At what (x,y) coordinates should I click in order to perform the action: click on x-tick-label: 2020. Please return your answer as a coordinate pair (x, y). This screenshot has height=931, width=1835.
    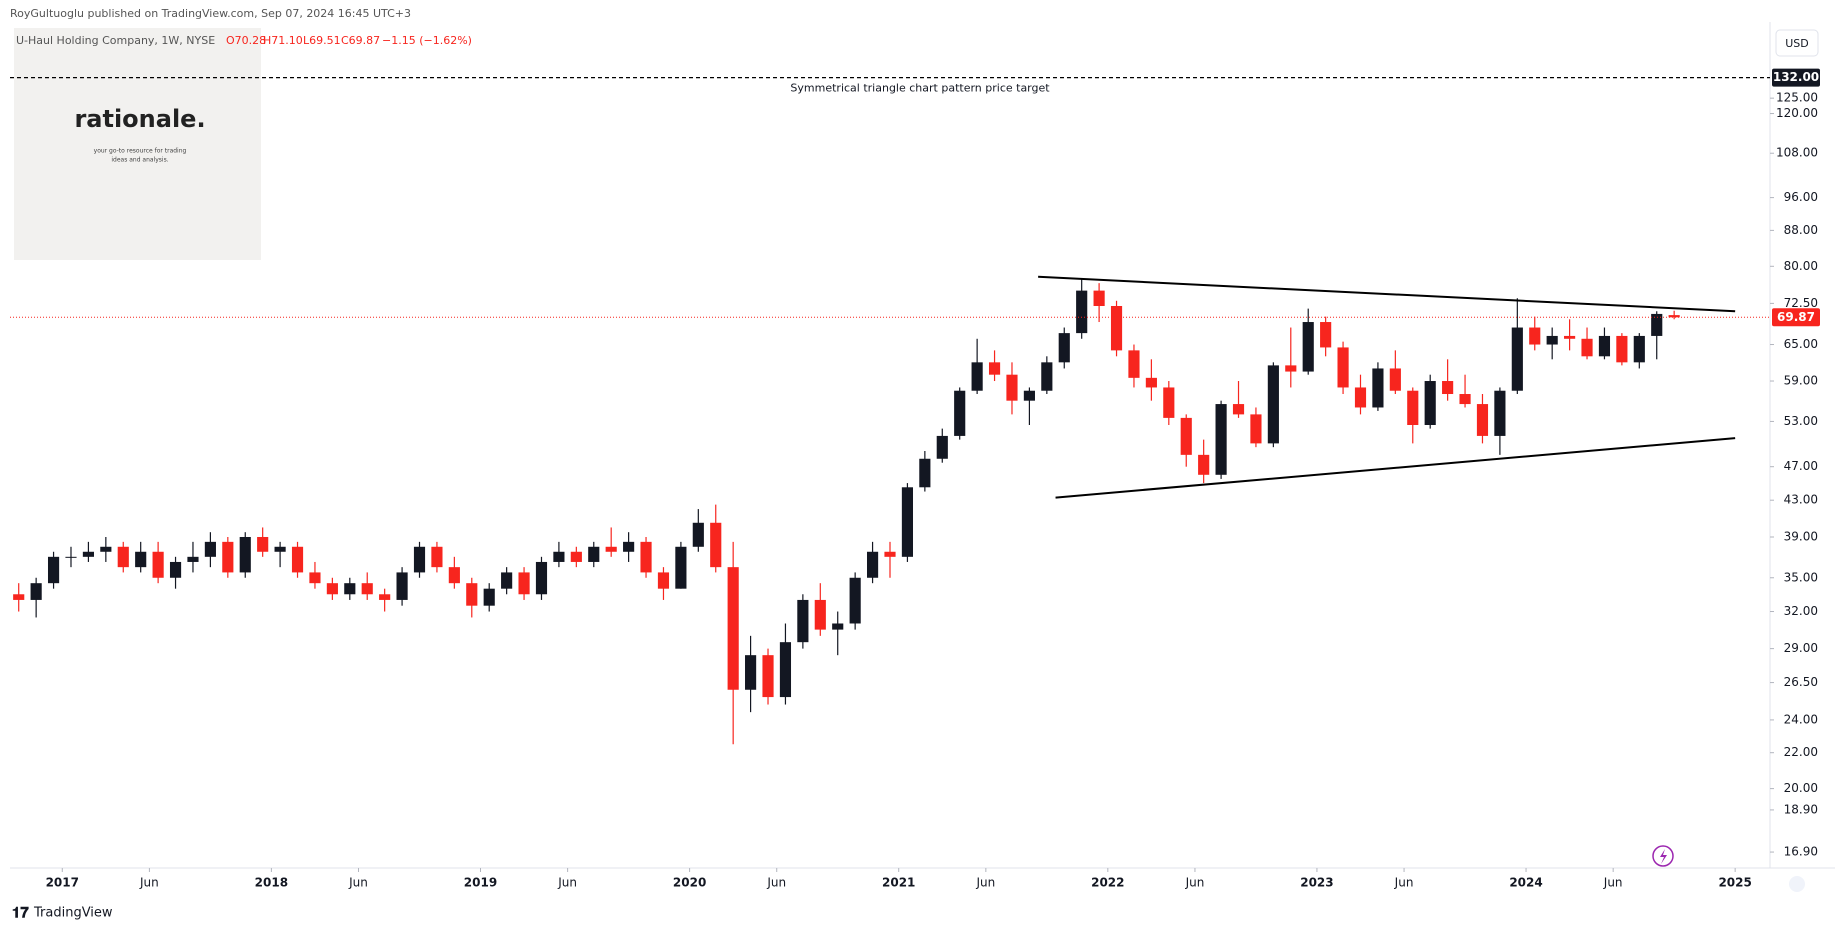
    Looking at the image, I should click on (689, 883).